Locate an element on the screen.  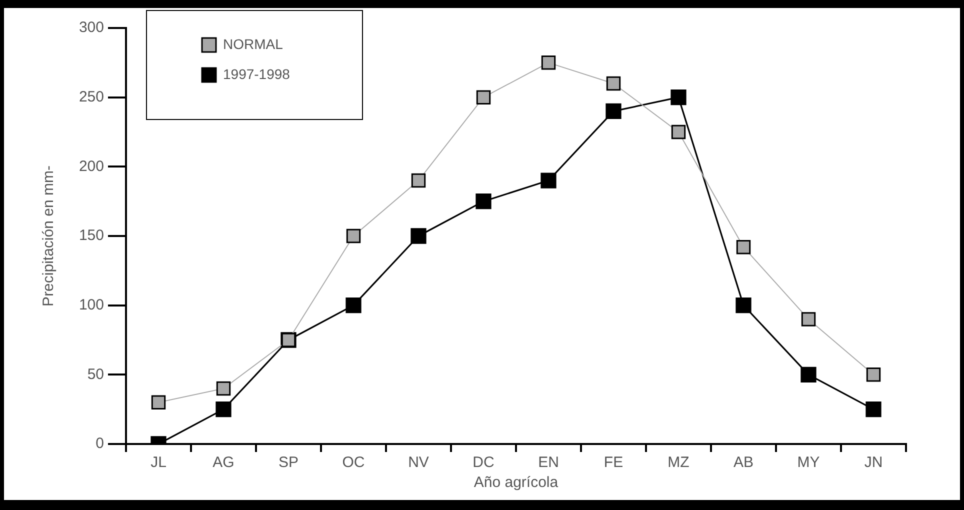
y-tick-label: 0 is located at coordinates (100, 443).